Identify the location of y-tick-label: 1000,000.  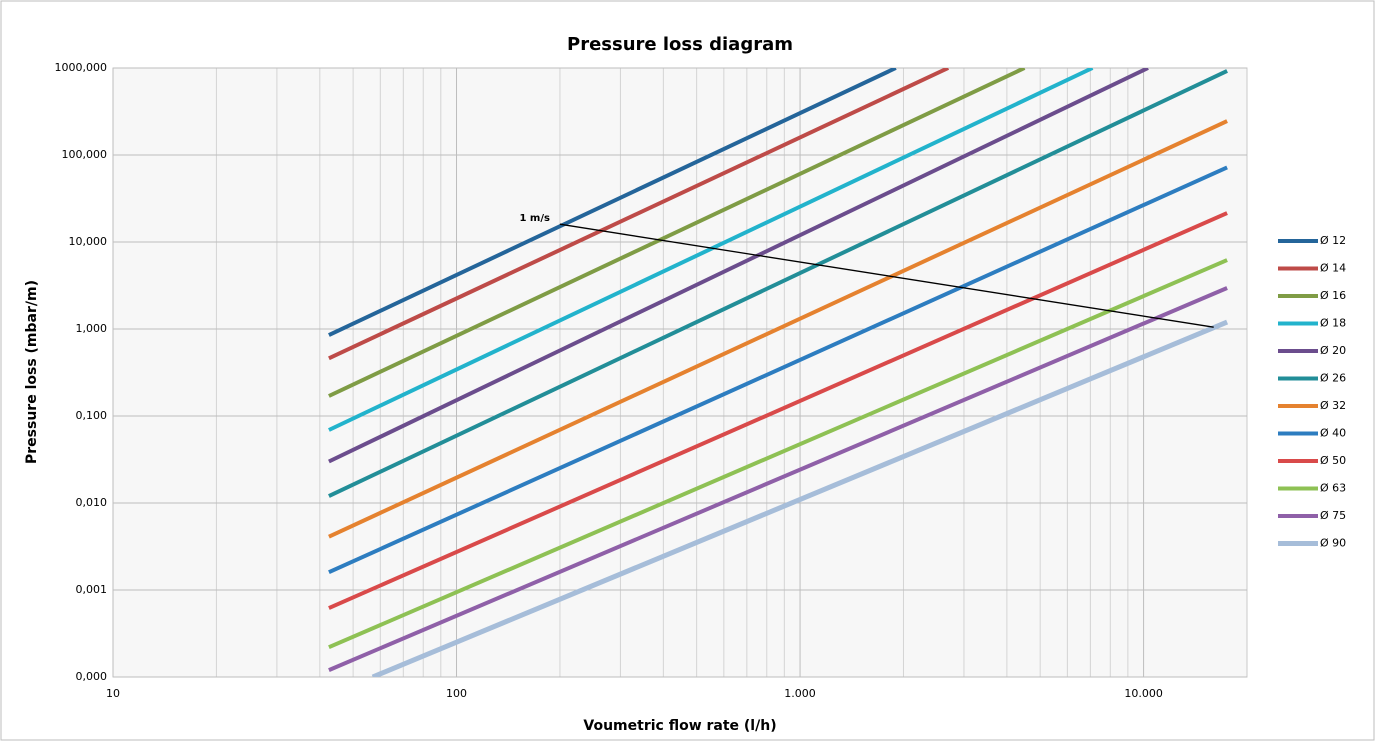
(81, 67).